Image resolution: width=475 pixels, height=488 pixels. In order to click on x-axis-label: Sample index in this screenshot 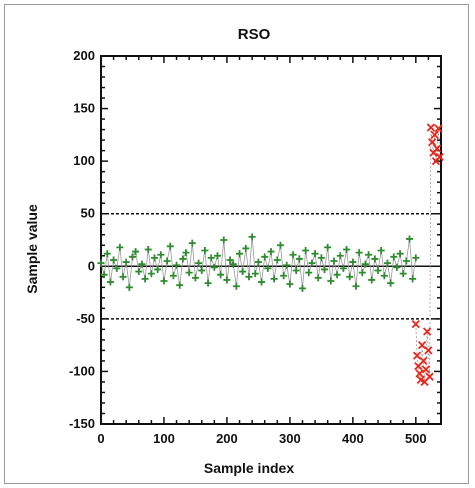, I will do `click(249, 468)`.